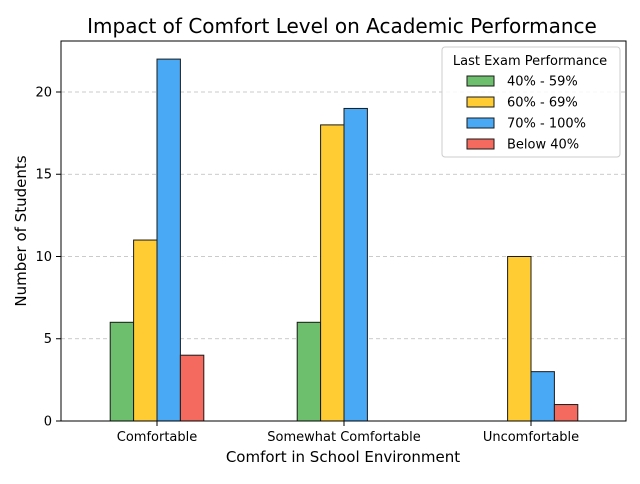 This screenshot has width=640, height=484. I want to click on legend-label: Below 40%, so click(543, 145).